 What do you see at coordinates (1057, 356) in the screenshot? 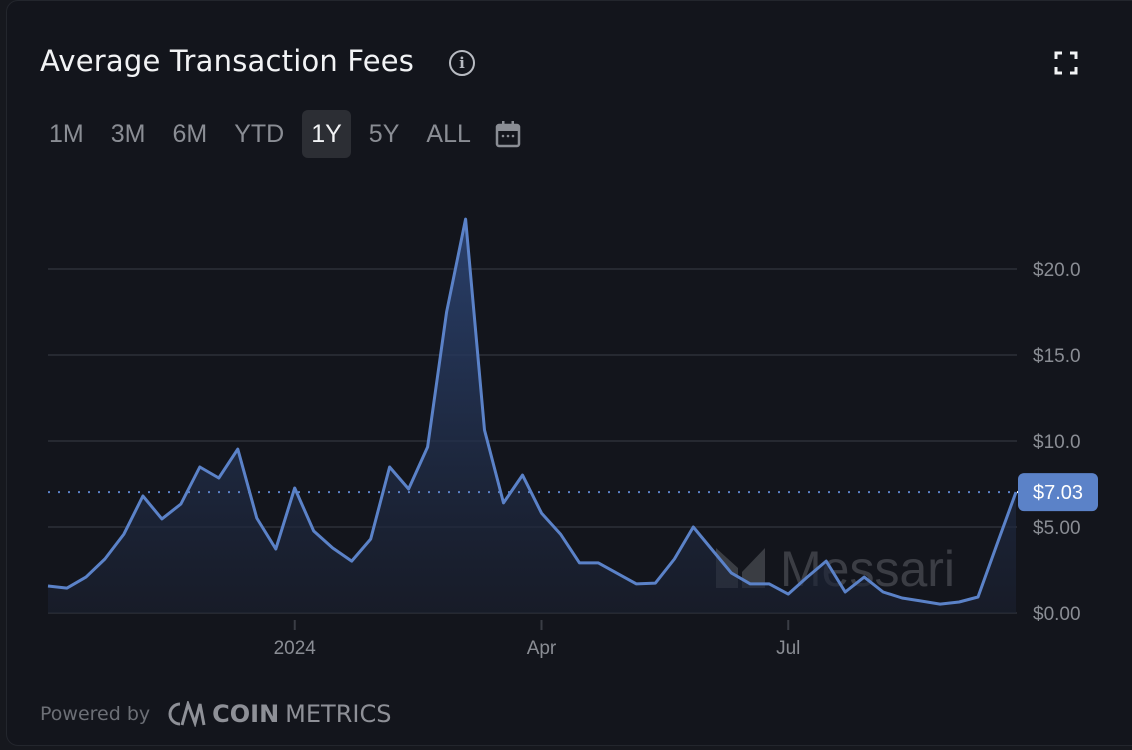
I see `y-tick-label: $15.0` at bounding box center [1057, 356].